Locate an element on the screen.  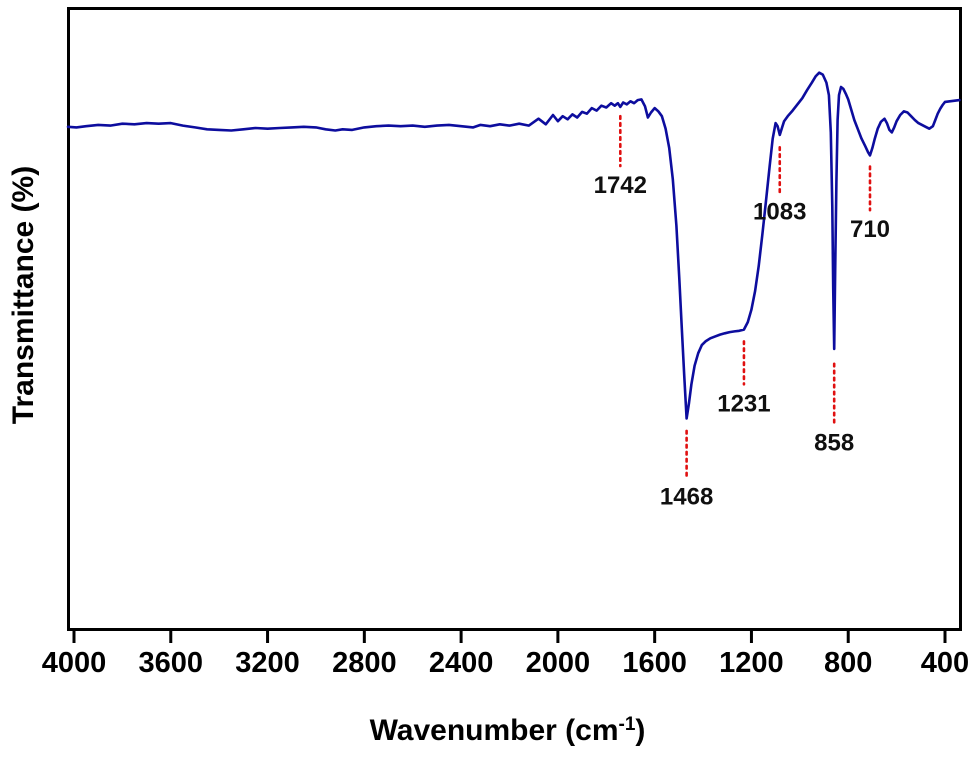
peak-label: 710 is located at coordinates (870, 229).